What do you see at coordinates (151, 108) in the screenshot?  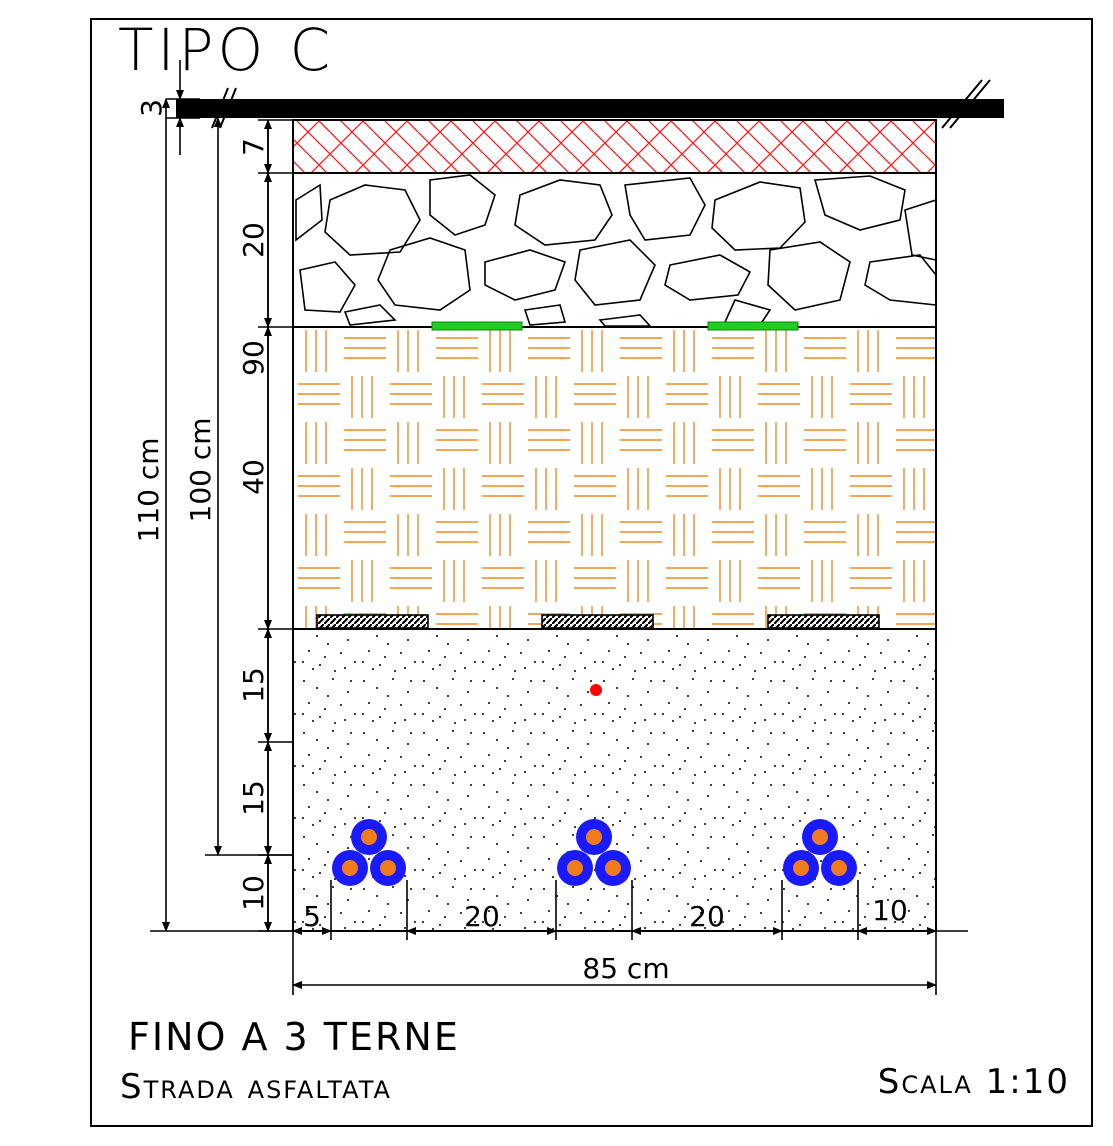 I see `dim-label-asphalt: 3` at bounding box center [151, 108].